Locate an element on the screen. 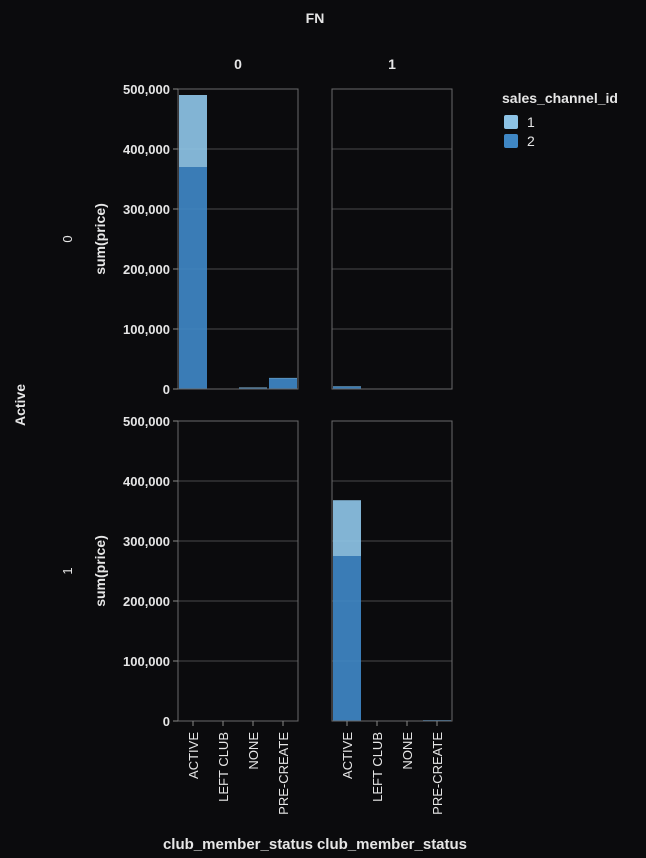  y-tick-label-r1c0: 0 is located at coordinates (166, 721).